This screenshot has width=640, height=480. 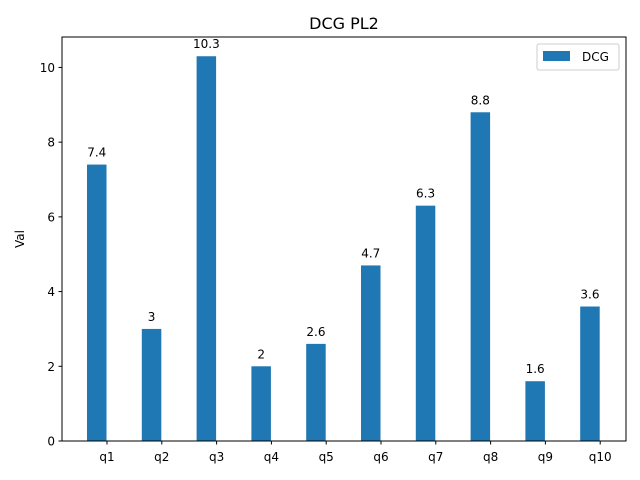 I want to click on y-axis-label: Val, so click(x=20, y=239).